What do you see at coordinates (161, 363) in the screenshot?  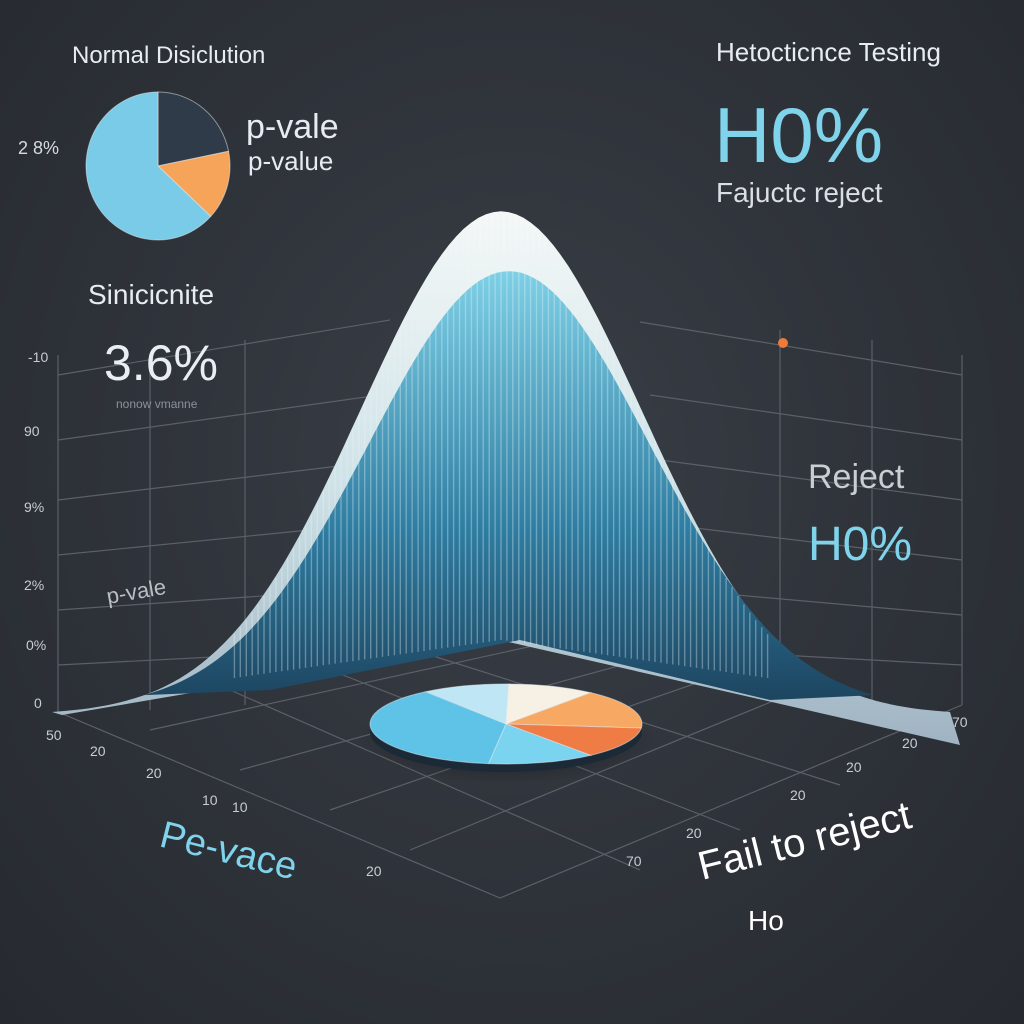 I see `stat-value: 3.6%` at bounding box center [161, 363].